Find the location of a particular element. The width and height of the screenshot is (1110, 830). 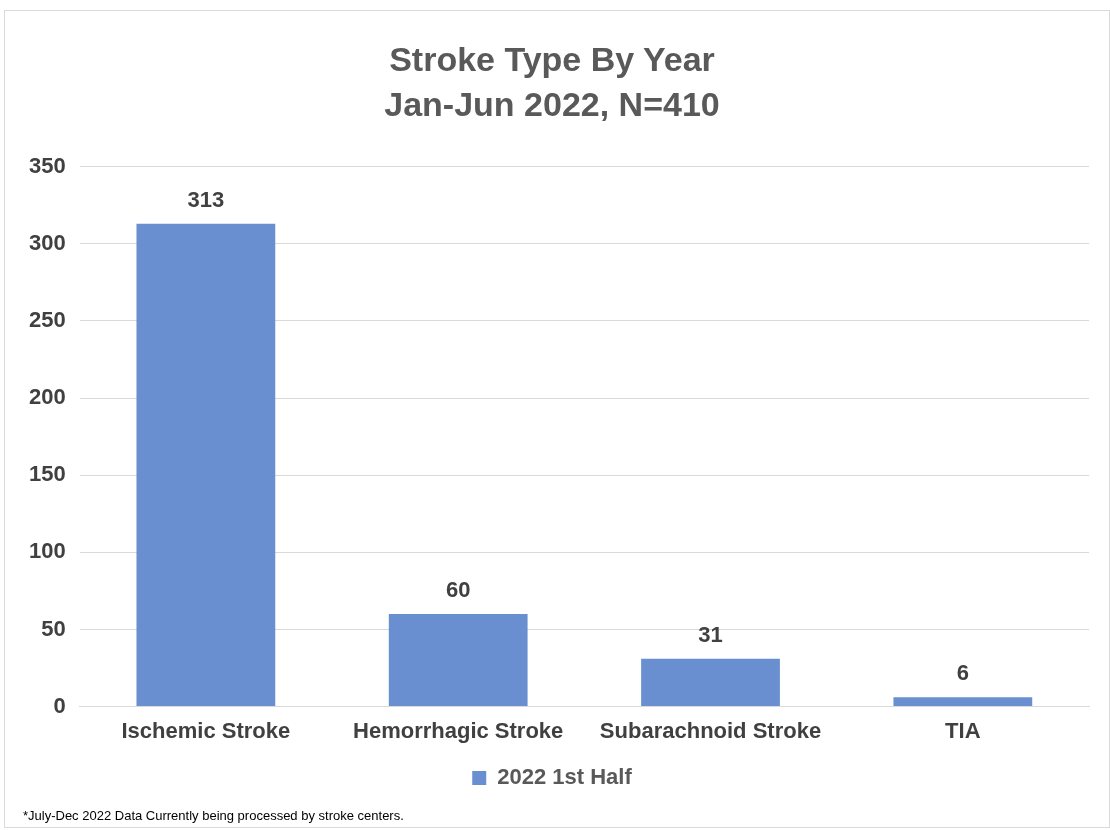

data-label: 6 is located at coordinates (962, 673).